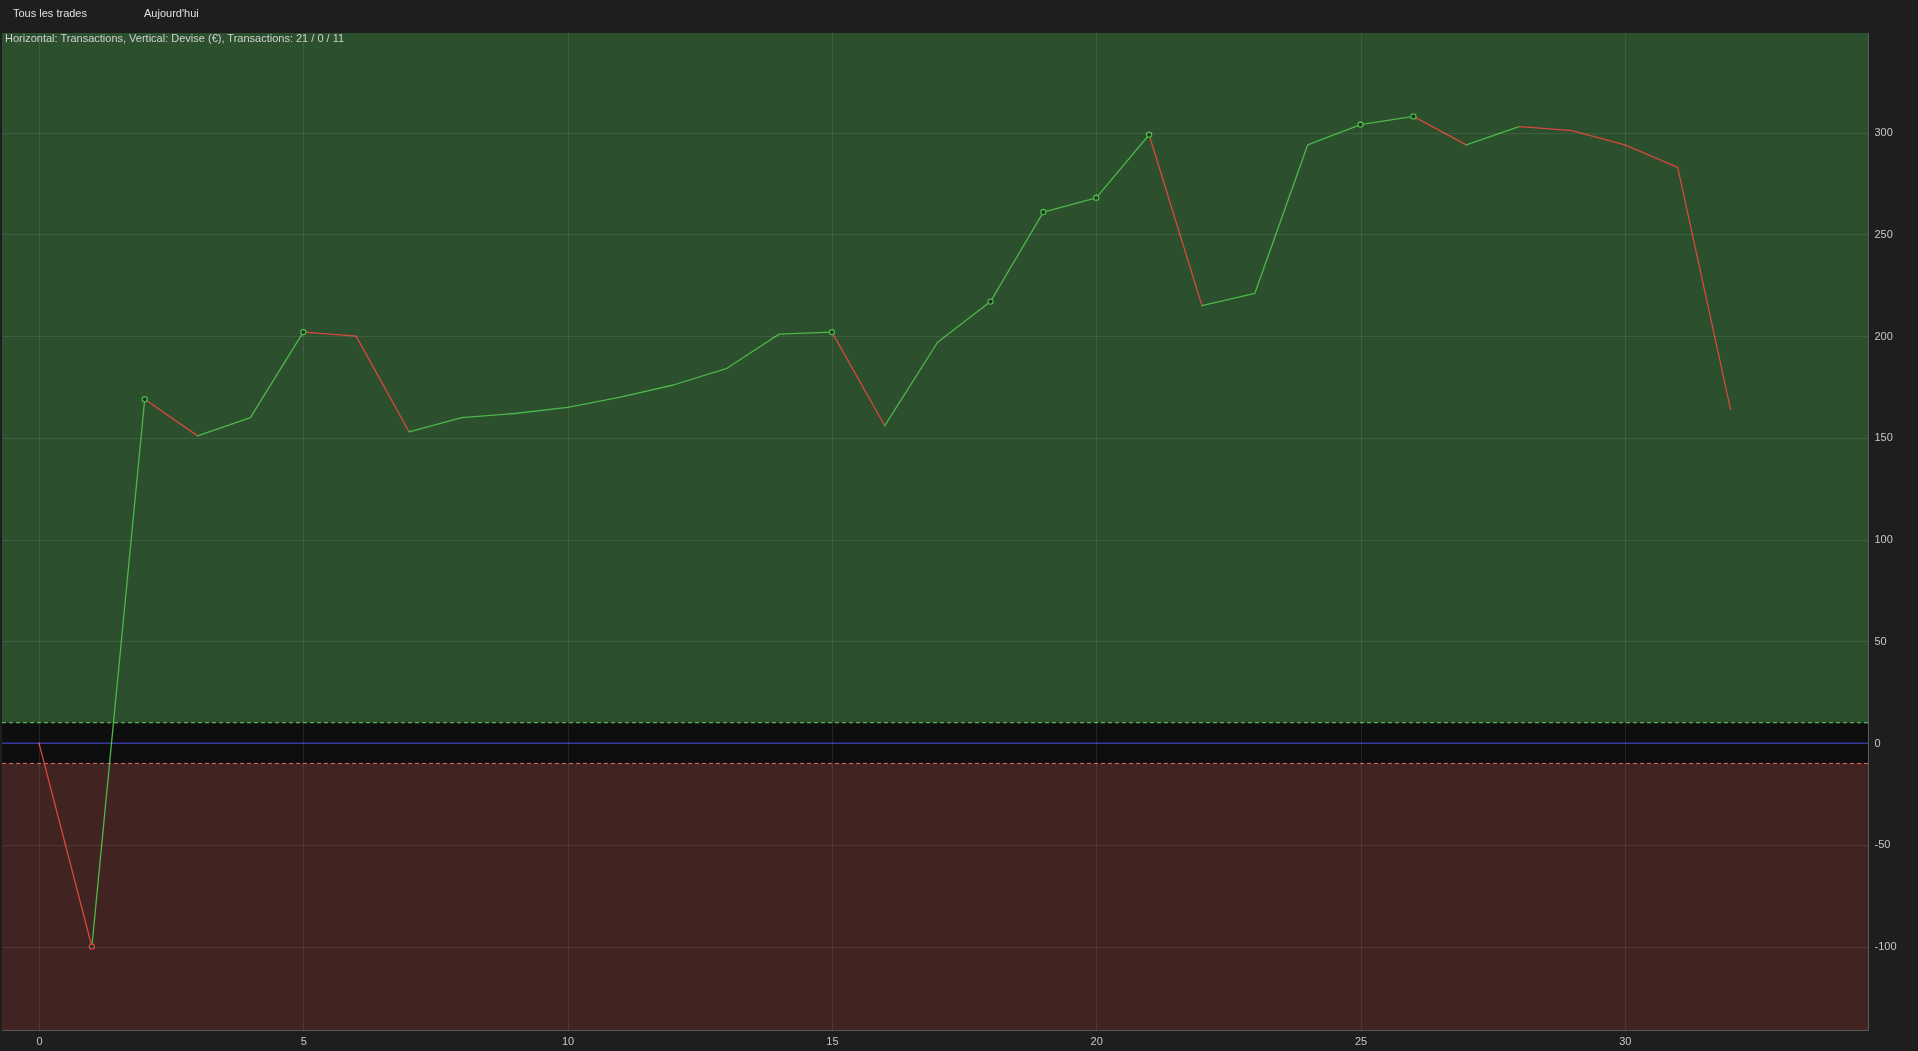 This screenshot has width=1918, height=1051. I want to click on y-tick-label: 50, so click(1880, 640).